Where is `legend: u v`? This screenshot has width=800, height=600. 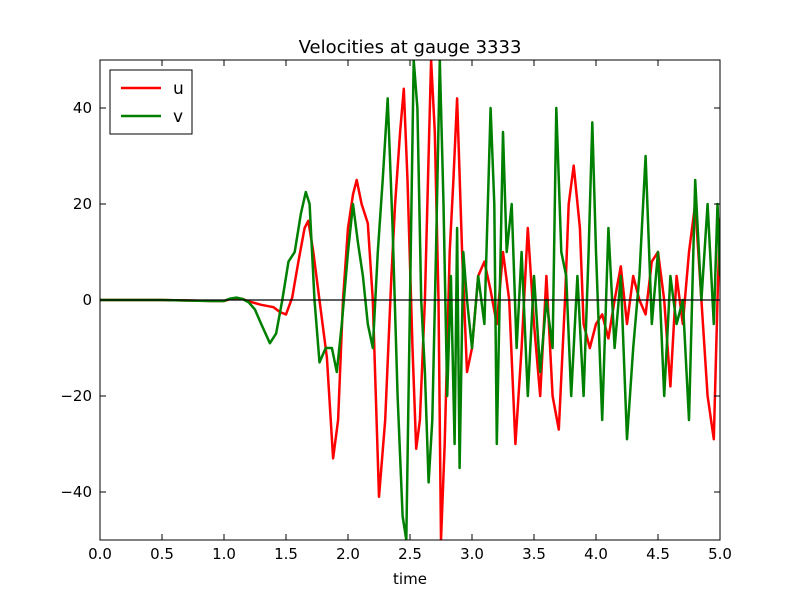
legend: u v is located at coordinates (151, 102).